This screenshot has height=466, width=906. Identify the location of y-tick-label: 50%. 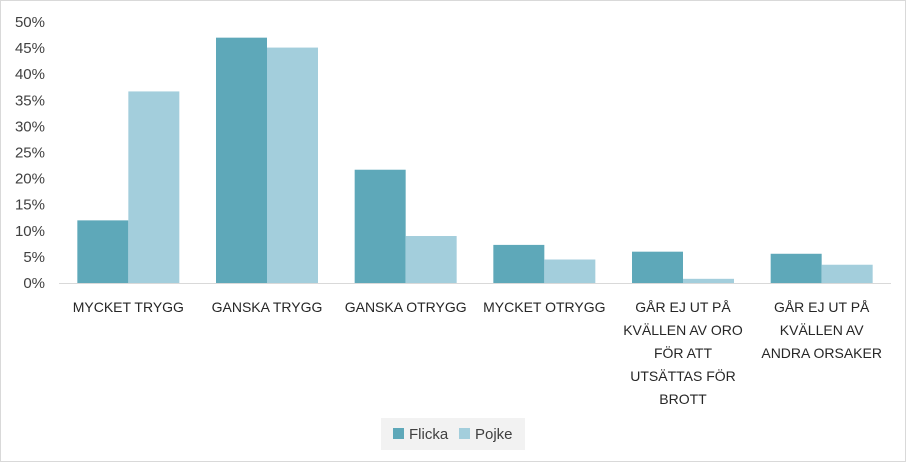
(30, 22).